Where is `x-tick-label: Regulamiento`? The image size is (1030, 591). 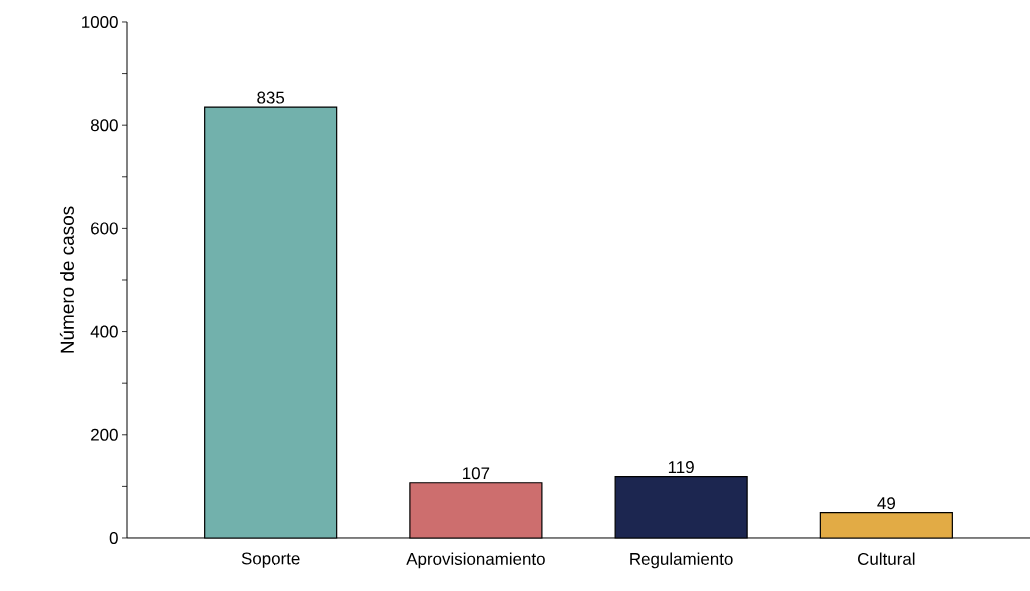 x-tick-label: Regulamiento is located at coordinates (681, 560).